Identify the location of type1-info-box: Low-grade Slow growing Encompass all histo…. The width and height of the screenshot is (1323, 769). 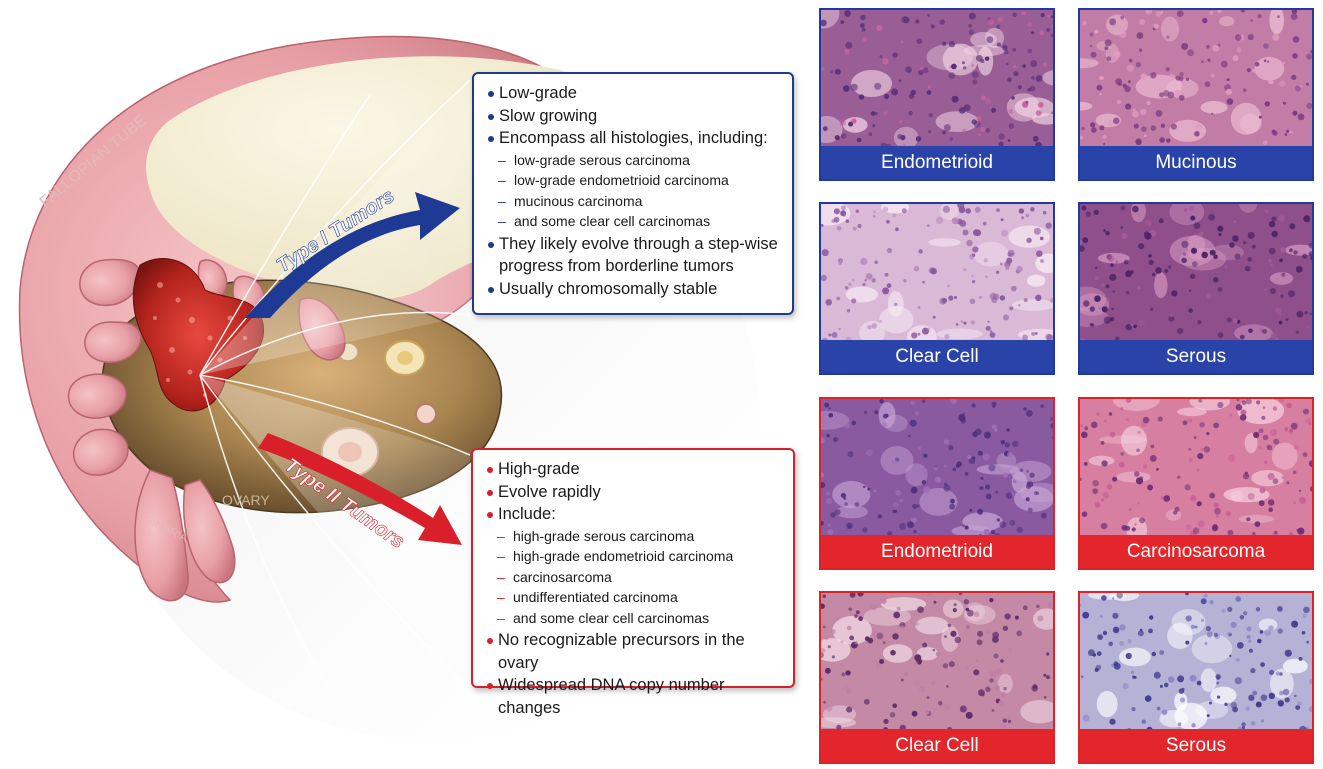
(633, 193).